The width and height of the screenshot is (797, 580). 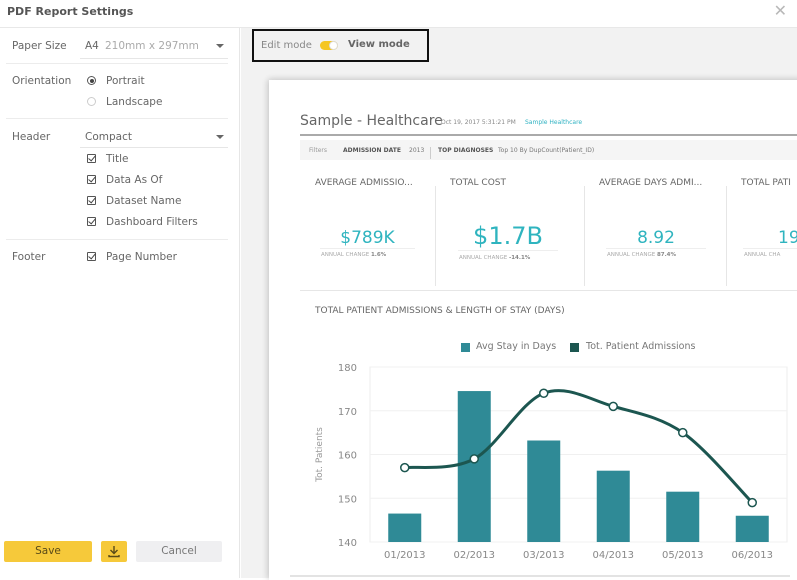 What do you see at coordinates (752, 555) in the screenshot?
I see `x-tick-label: 06/2013` at bounding box center [752, 555].